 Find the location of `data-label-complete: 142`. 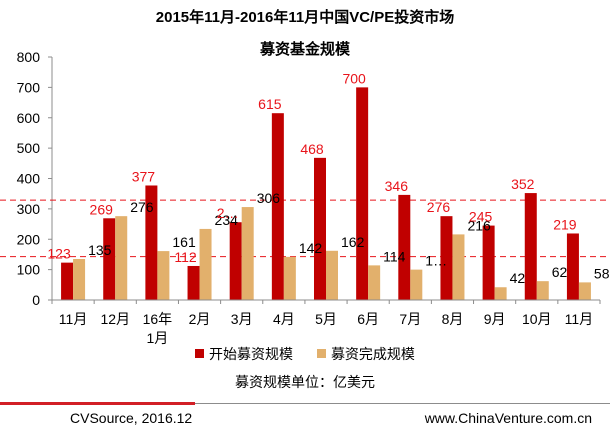

data-label-complete: 142 is located at coordinates (311, 248).